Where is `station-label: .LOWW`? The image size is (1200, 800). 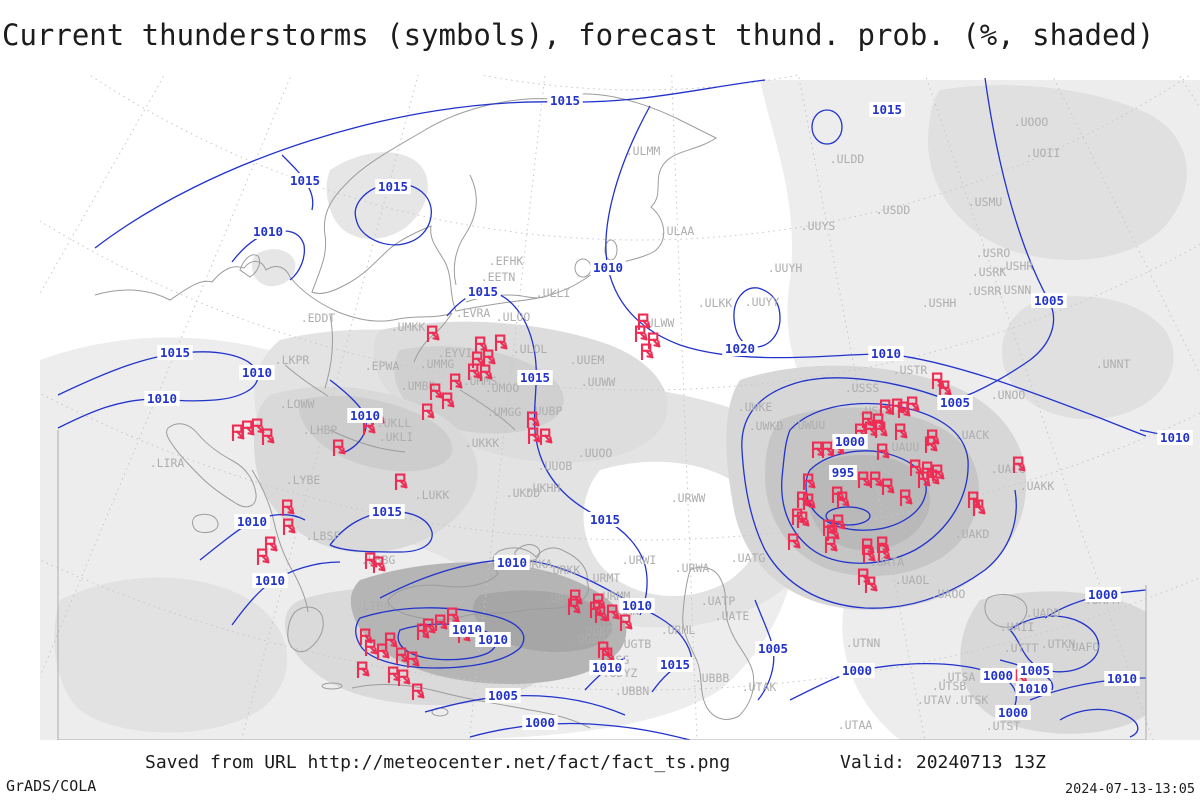 station-label: .LOWW is located at coordinates (297, 404).